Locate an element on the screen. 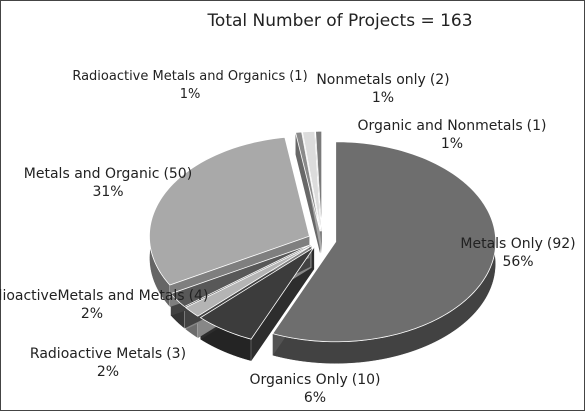  value-label: (10) is located at coordinates (366, 380).